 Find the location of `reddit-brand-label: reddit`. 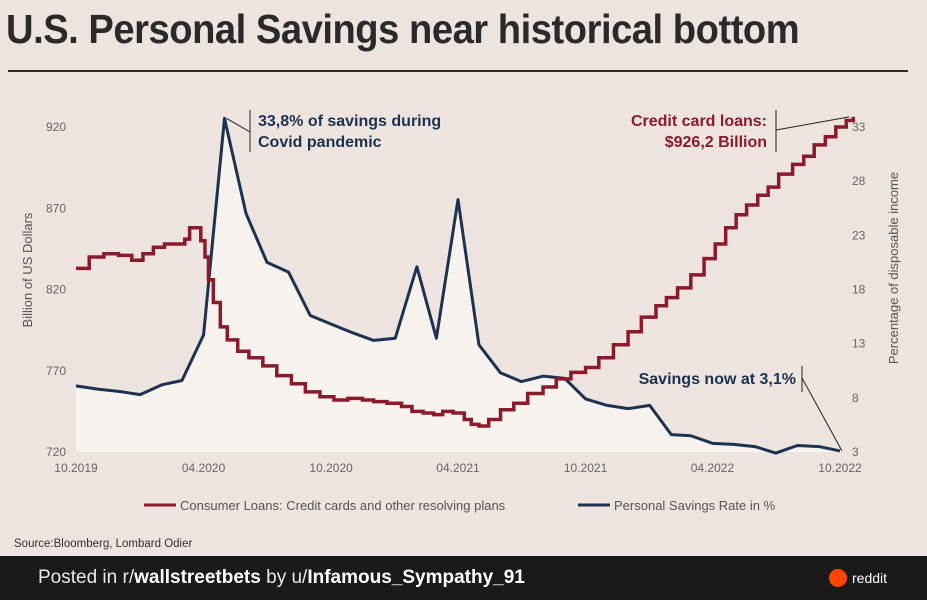

reddit-brand-label: reddit is located at coordinates (870, 578).